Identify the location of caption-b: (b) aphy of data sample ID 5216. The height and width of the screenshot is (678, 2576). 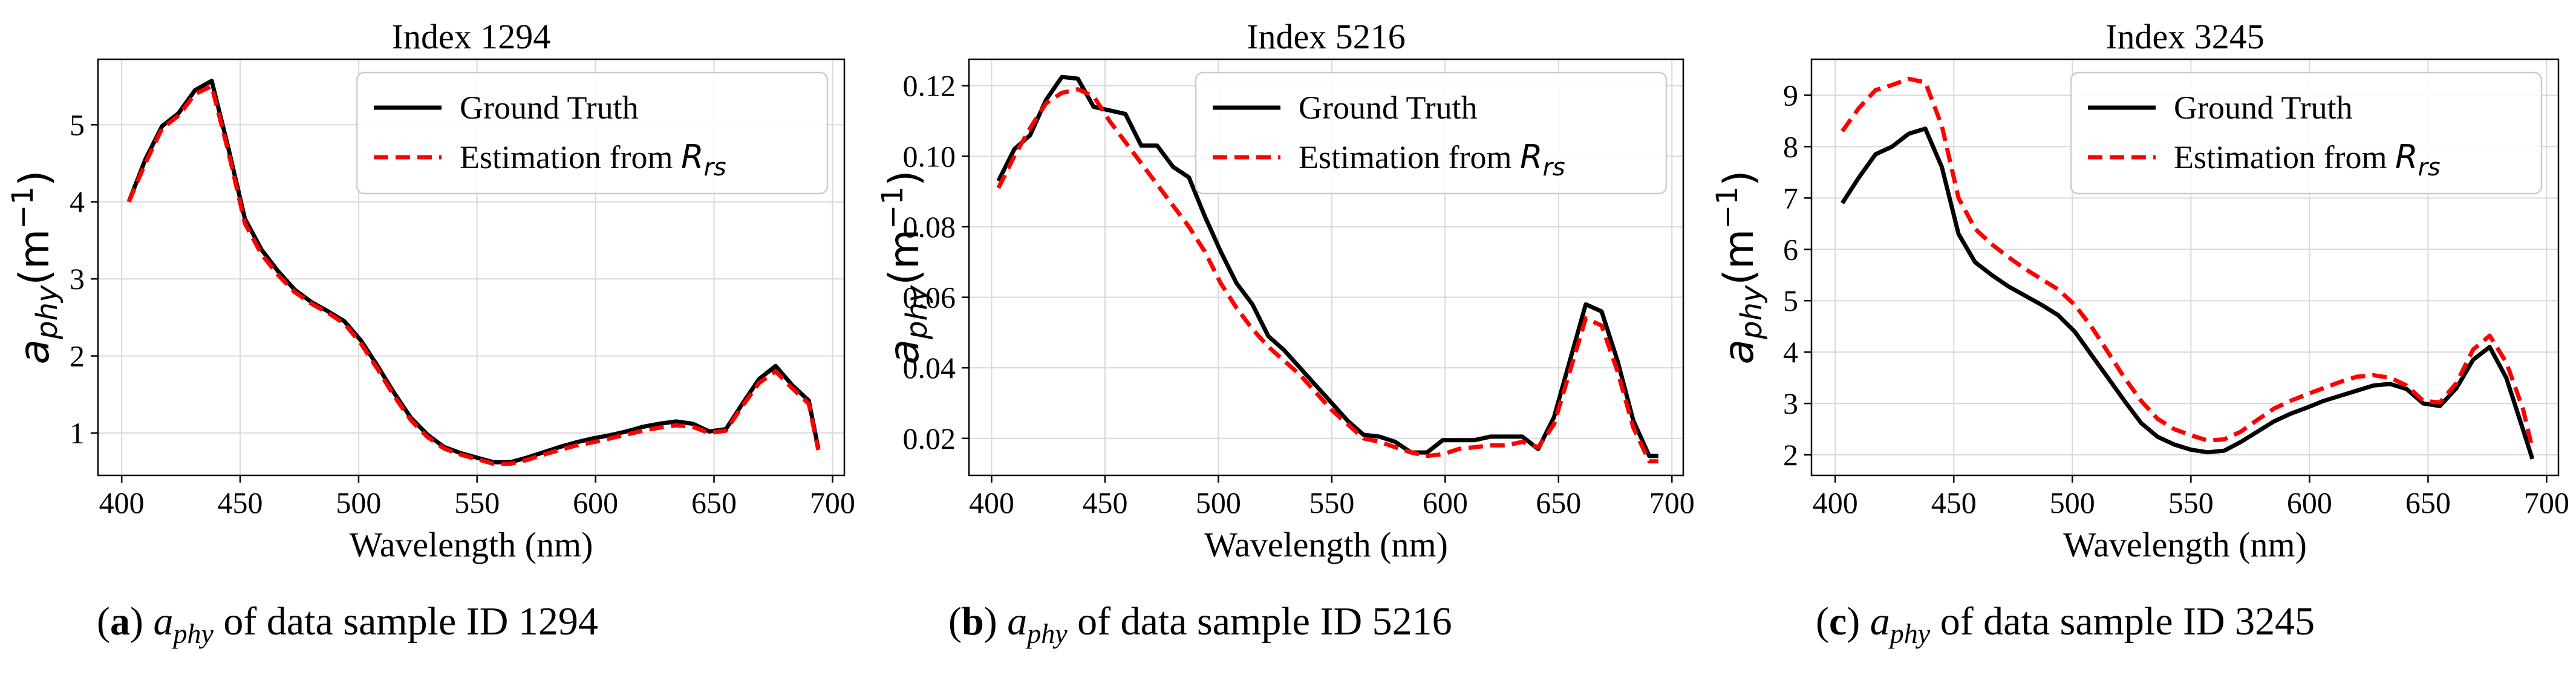
(1200, 624).